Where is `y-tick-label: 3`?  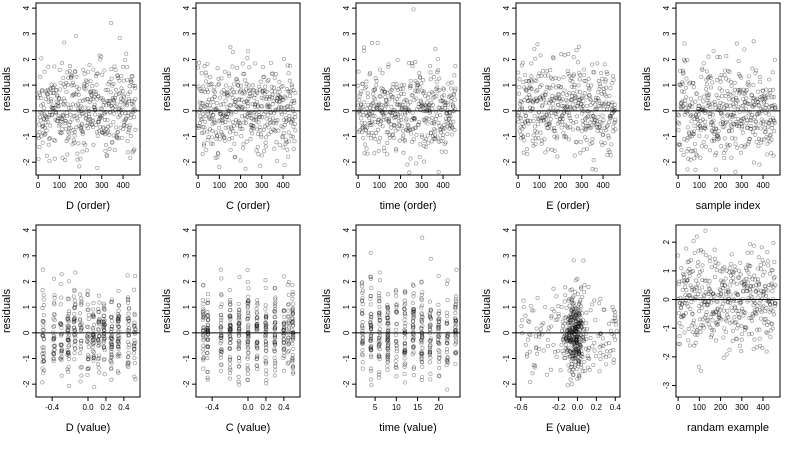
y-tick-label: 3 is located at coordinates (666, 33).